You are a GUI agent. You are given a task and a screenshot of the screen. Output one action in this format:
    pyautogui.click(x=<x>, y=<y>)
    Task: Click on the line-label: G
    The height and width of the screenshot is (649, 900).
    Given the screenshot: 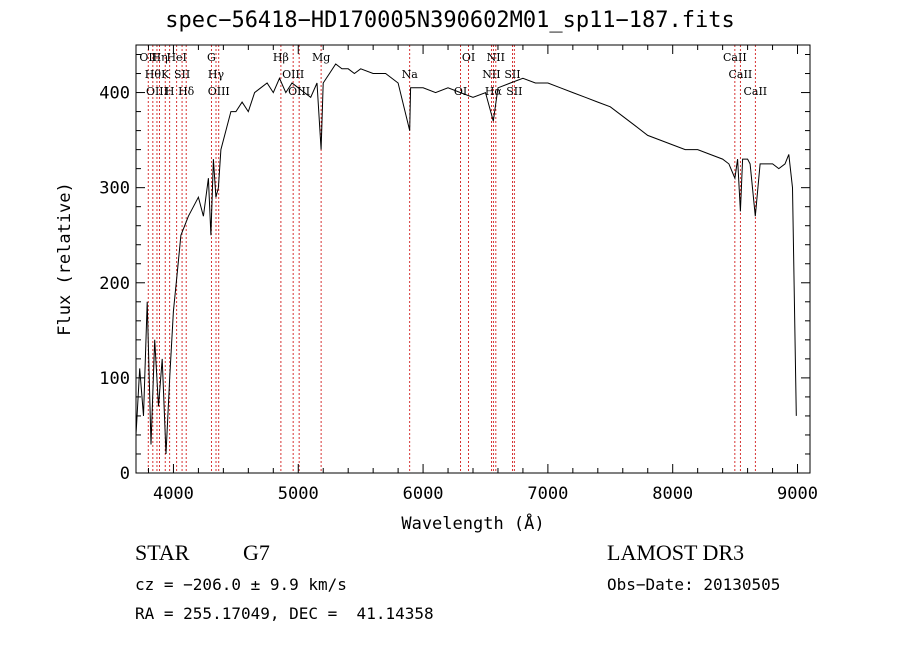 What is the action you would take?
    pyautogui.click(x=211, y=57)
    